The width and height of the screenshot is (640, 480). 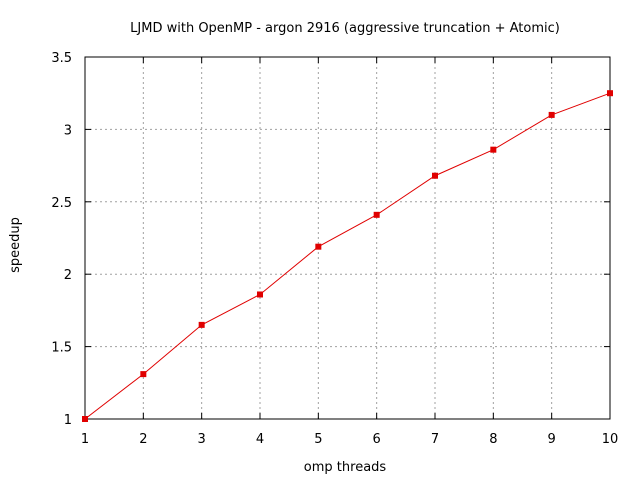 What do you see at coordinates (493, 439) in the screenshot?
I see `x-tick-label: 8` at bounding box center [493, 439].